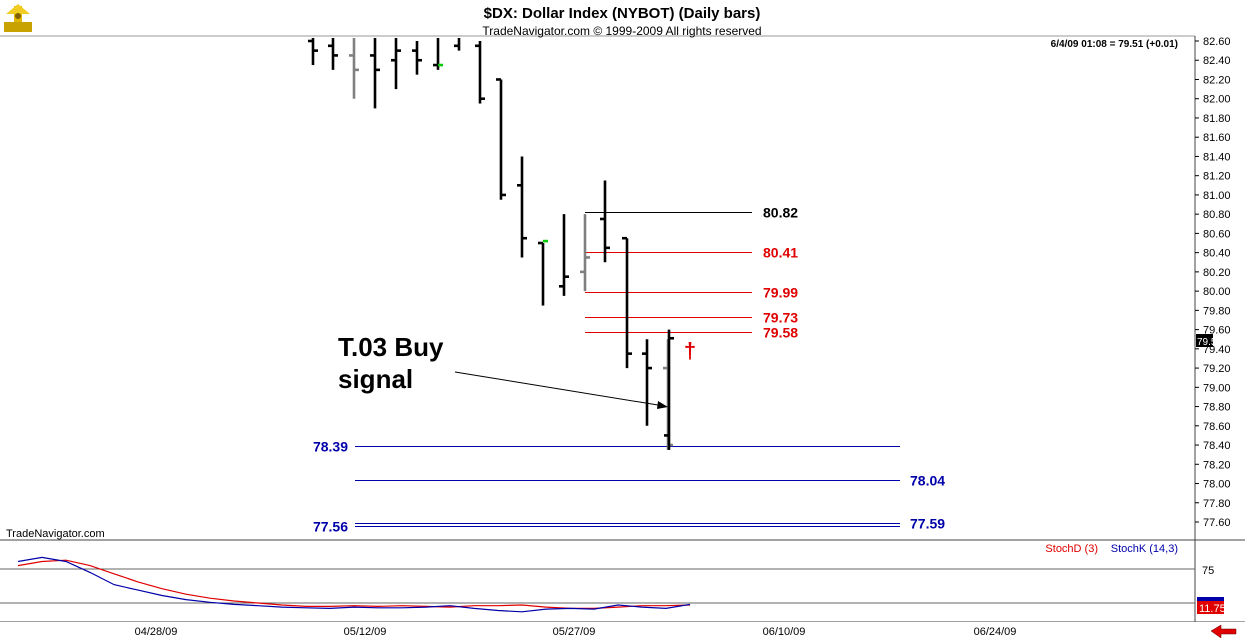 This screenshot has width=1245, height=640. Describe the element at coordinates (1217, 196) in the screenshot. I see `price-tick-label: 81.00` at that location.